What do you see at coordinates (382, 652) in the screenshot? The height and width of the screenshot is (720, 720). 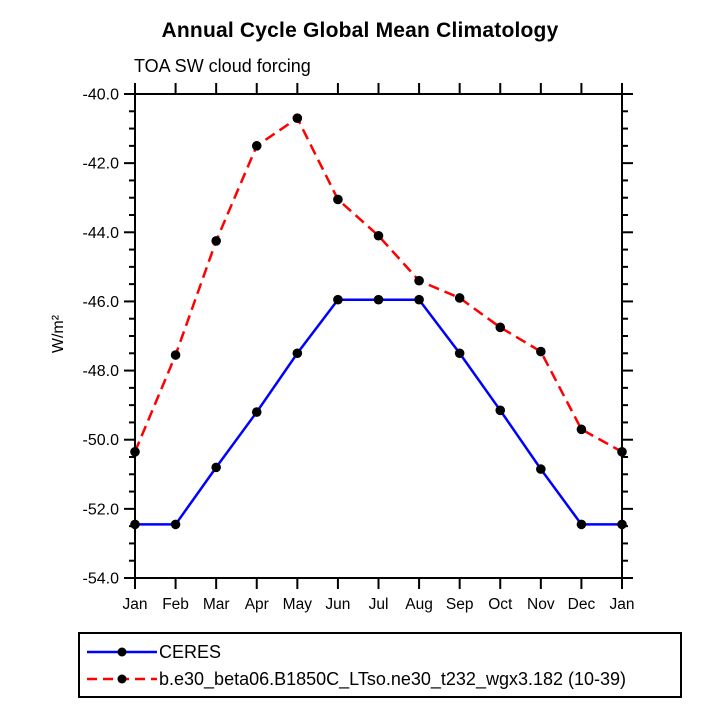 I see `legend-item-ceres: CERES` at bounding box center [382, 652].